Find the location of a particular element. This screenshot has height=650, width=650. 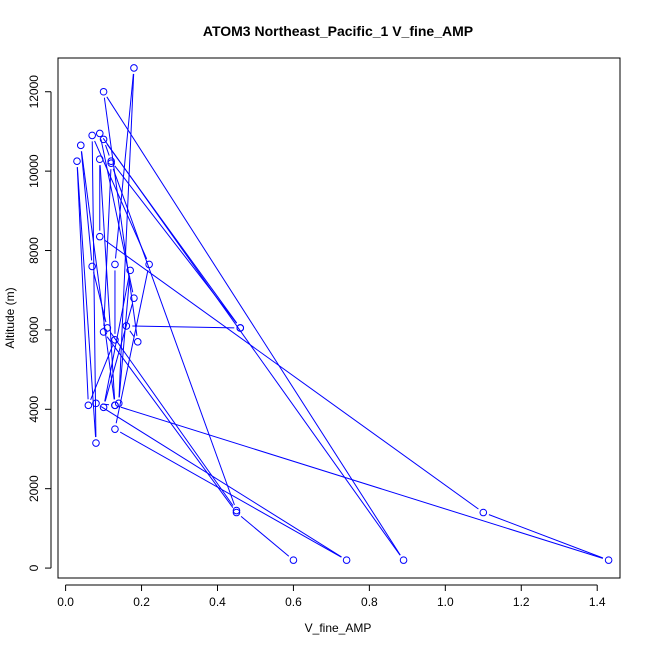

y-tick-label: 2000 is located at coordinates (34, 488).